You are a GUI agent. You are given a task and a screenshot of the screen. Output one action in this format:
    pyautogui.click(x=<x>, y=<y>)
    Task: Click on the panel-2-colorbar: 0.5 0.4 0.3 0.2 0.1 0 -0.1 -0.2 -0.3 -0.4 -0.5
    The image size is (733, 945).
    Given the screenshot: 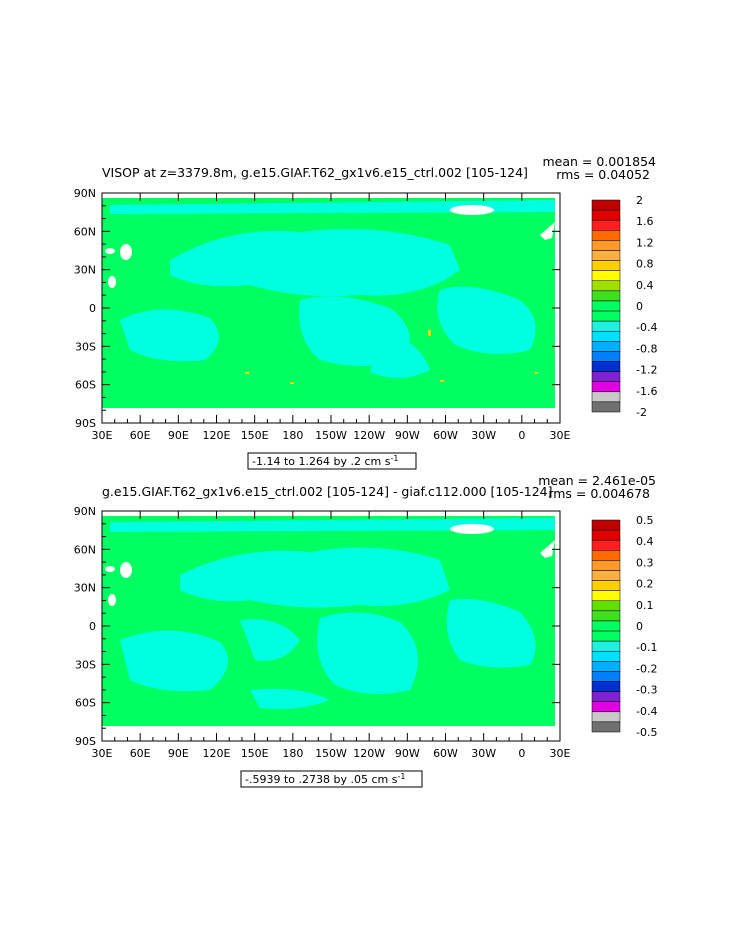 What is the action you would take?
    pyautogui.click(x=624, y=626)
    